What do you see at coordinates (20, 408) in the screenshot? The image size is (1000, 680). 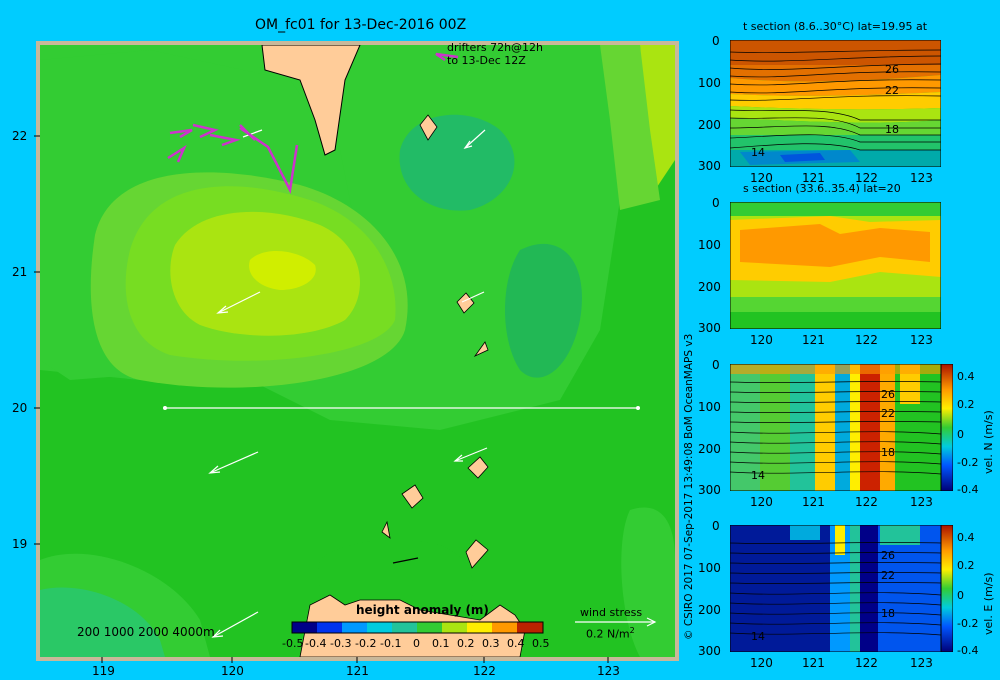 I see `y-tick-20: 20` at bounding box center [20, 408].